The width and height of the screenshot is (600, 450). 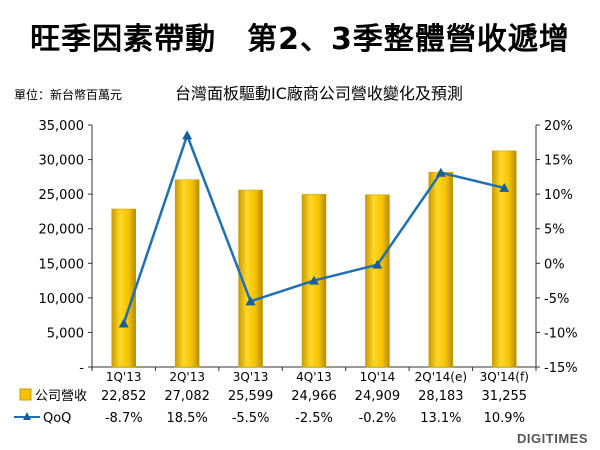 I want to click on right-axis-tick-label: -10%, so click(x=561, y=333).